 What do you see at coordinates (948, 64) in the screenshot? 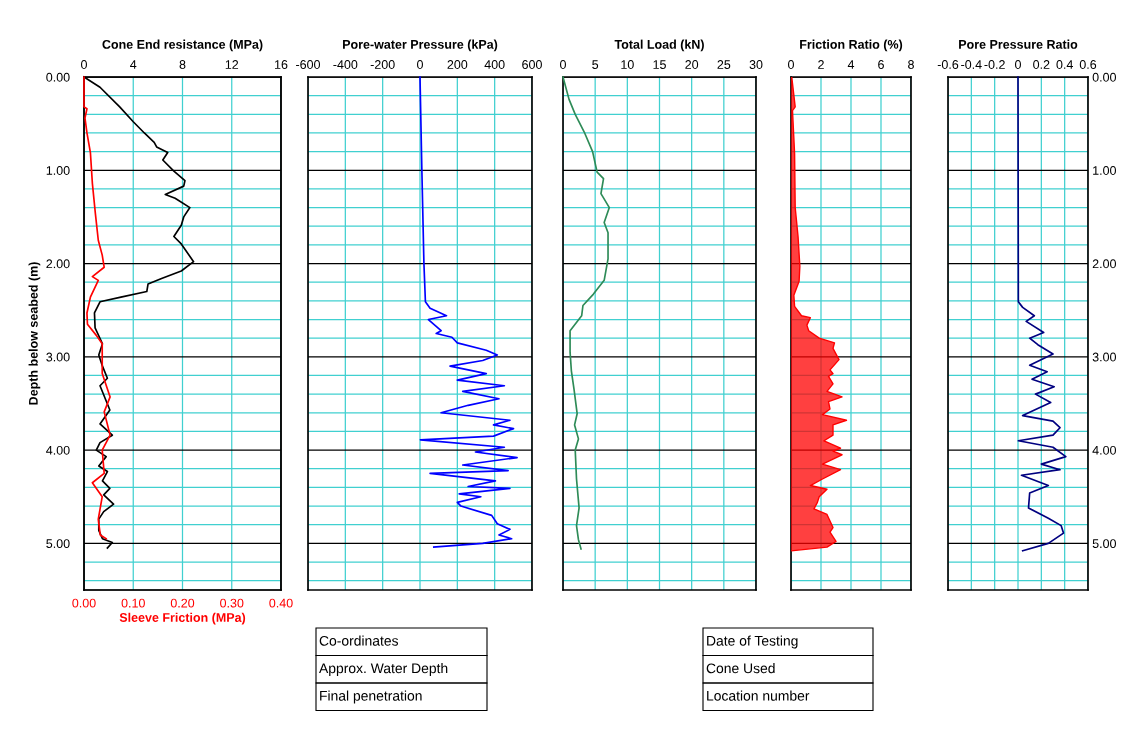
I see `x-tick-label: -0.6` at bounding box center [948, 64].